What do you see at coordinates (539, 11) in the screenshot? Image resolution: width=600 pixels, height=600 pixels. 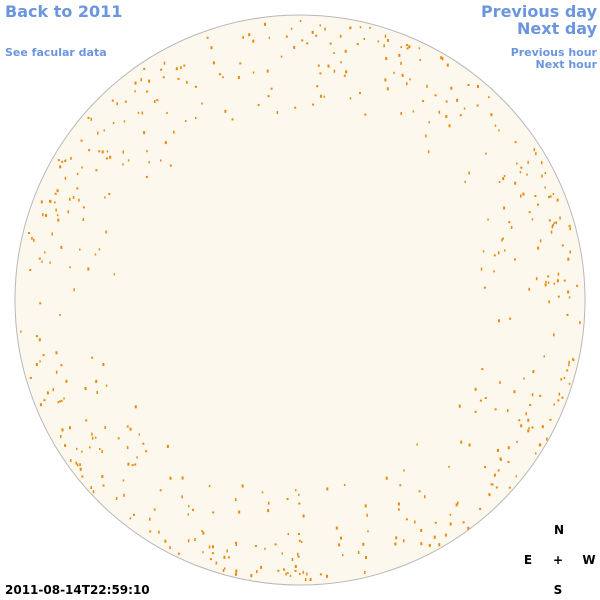 I see `previous-day-link: Previous day` at bounding box center [539, 11].